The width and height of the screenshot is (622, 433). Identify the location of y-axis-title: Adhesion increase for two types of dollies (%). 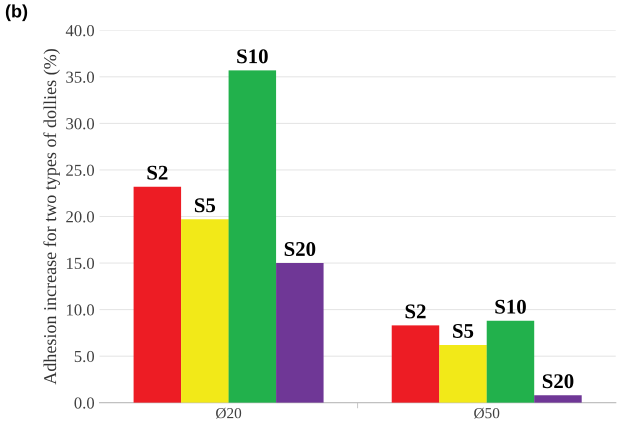
(51, 217).